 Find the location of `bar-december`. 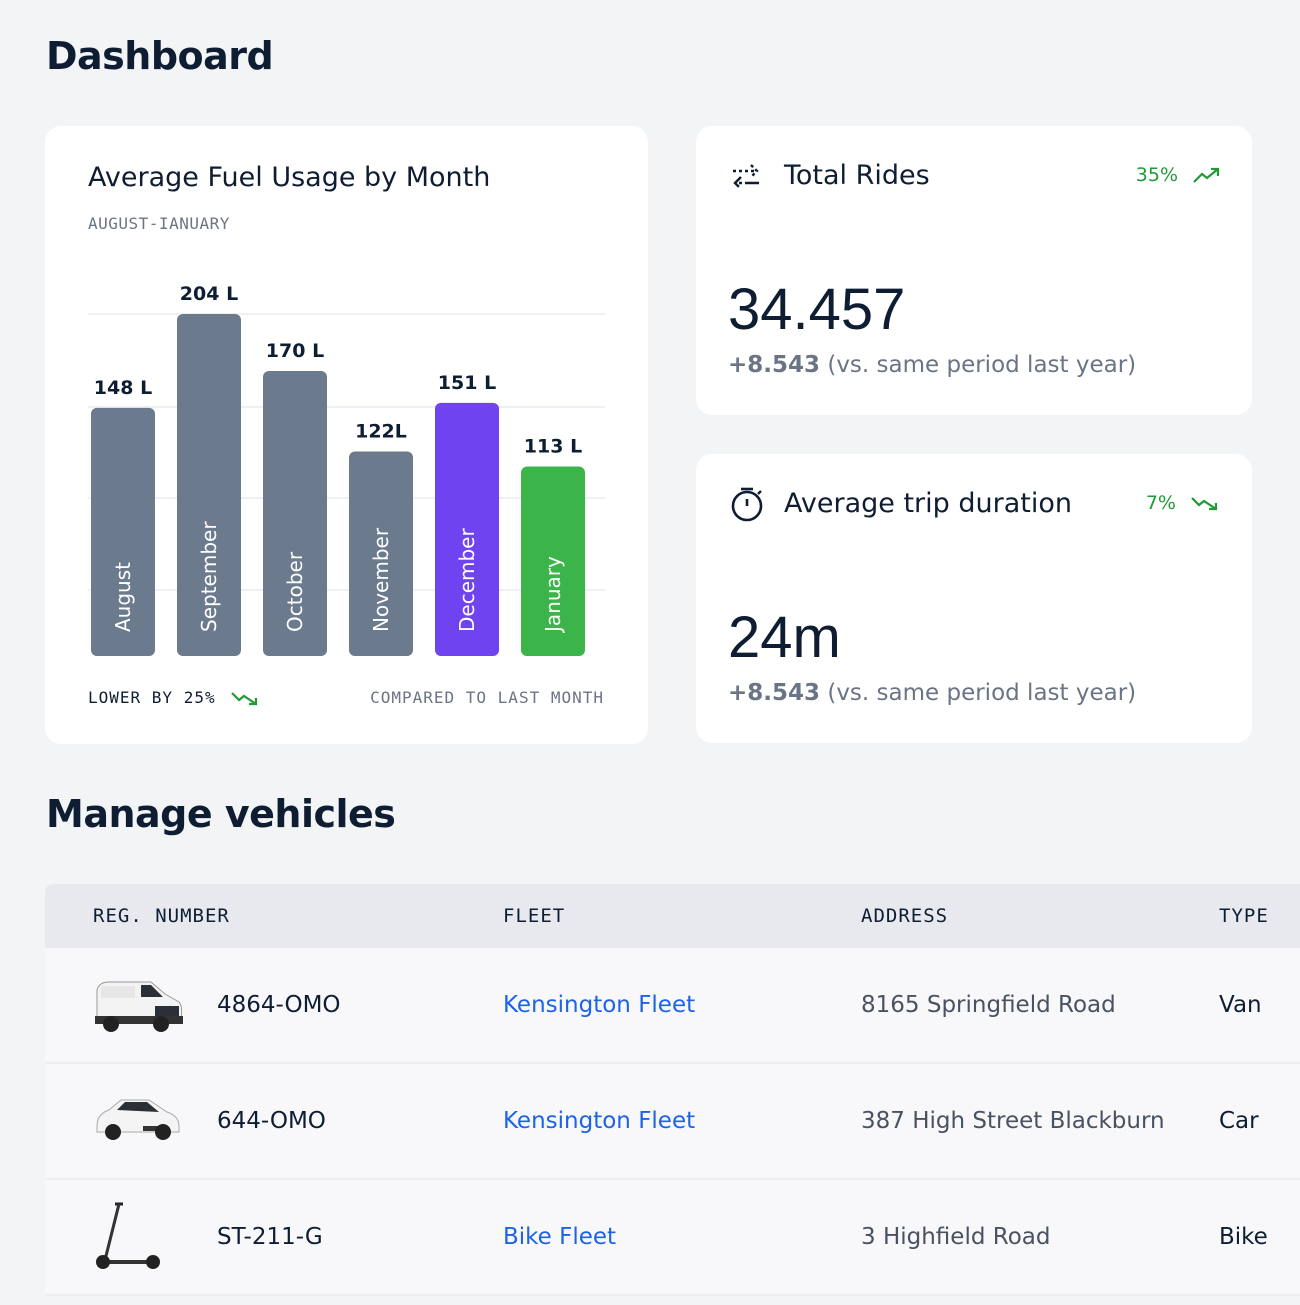

bar-december is located at coordinates (467, 529).